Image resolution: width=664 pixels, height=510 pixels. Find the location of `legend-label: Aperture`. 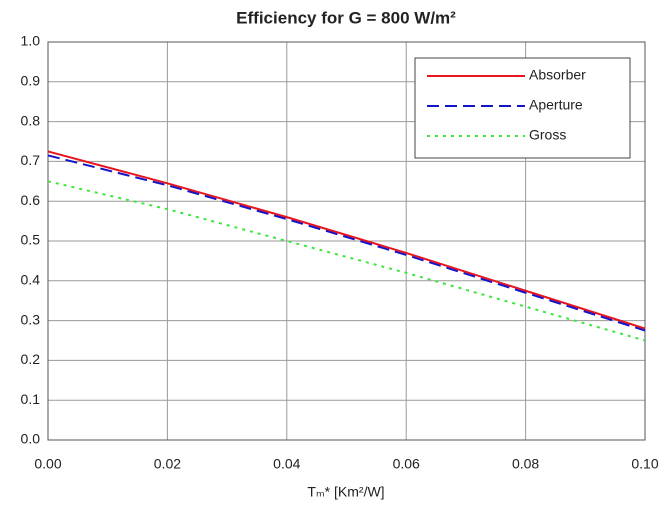

legend-label: Aperture is located at coordinates (556, 105).